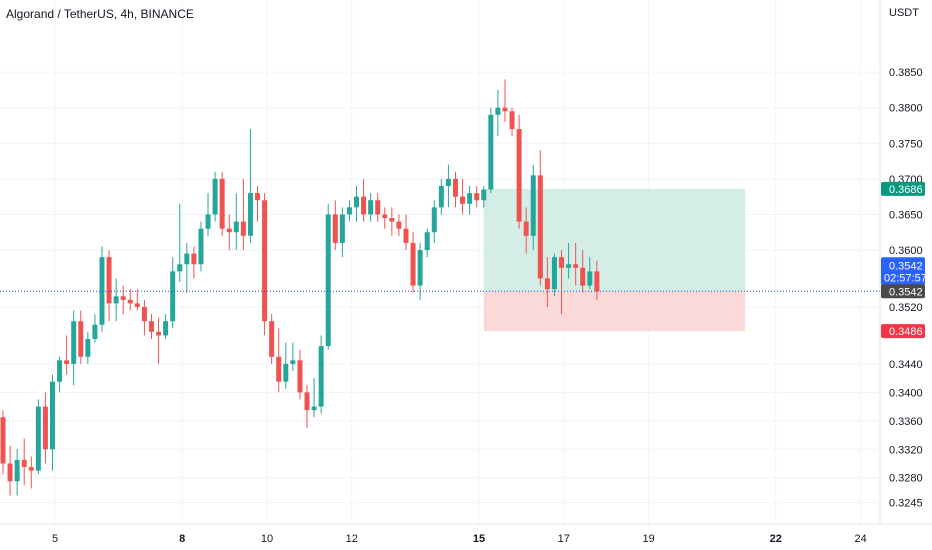 The image size is (932, 550). Describe the element at coordinates (906, 393) in the screenshot. I see `price-tick-label: 0.3400` at that location.